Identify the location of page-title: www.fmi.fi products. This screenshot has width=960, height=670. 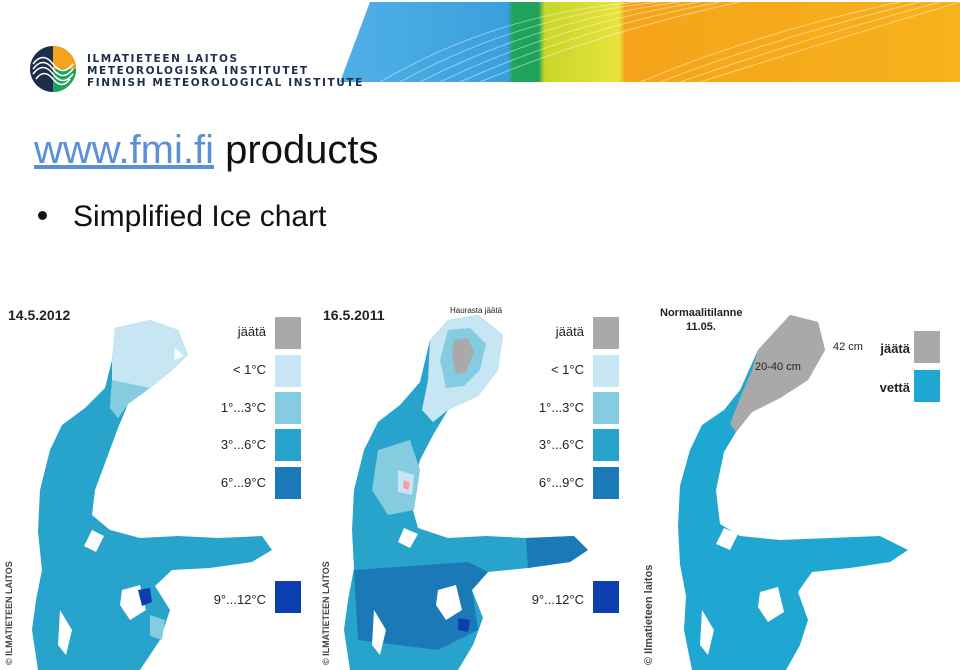
(206, 150).